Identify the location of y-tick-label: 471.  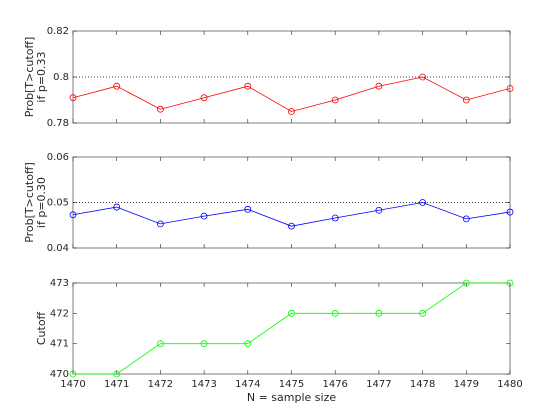
(59, 344).